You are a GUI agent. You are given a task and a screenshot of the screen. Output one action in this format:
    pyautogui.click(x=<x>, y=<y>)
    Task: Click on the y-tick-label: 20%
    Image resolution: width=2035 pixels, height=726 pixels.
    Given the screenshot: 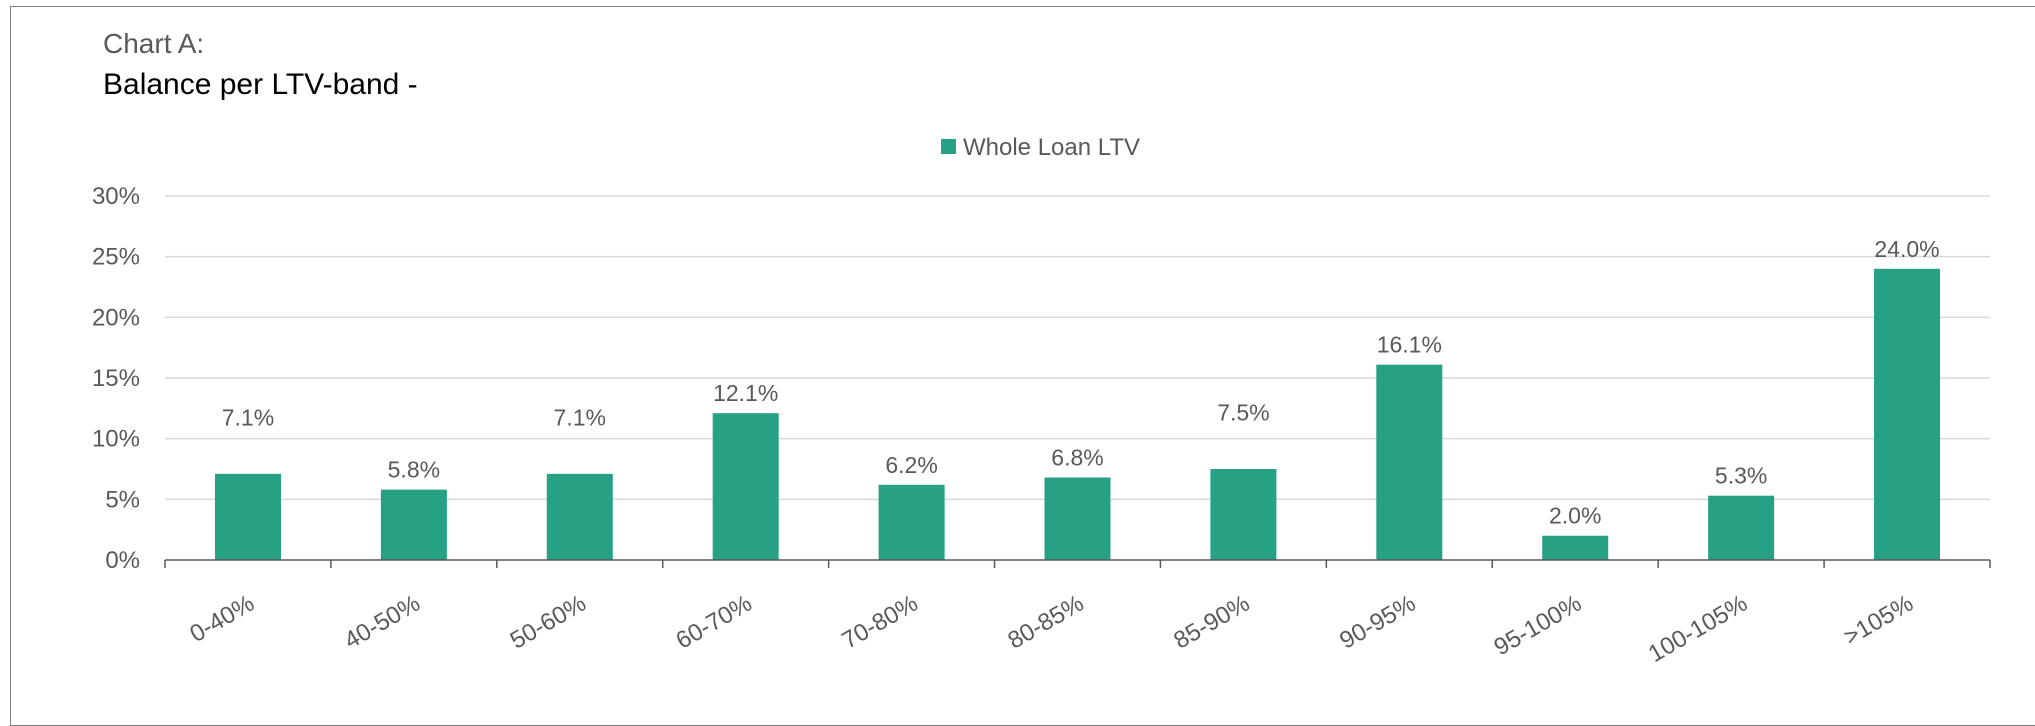 What is the action you would take?
    pyautogui.click(x=116, y=317)
    